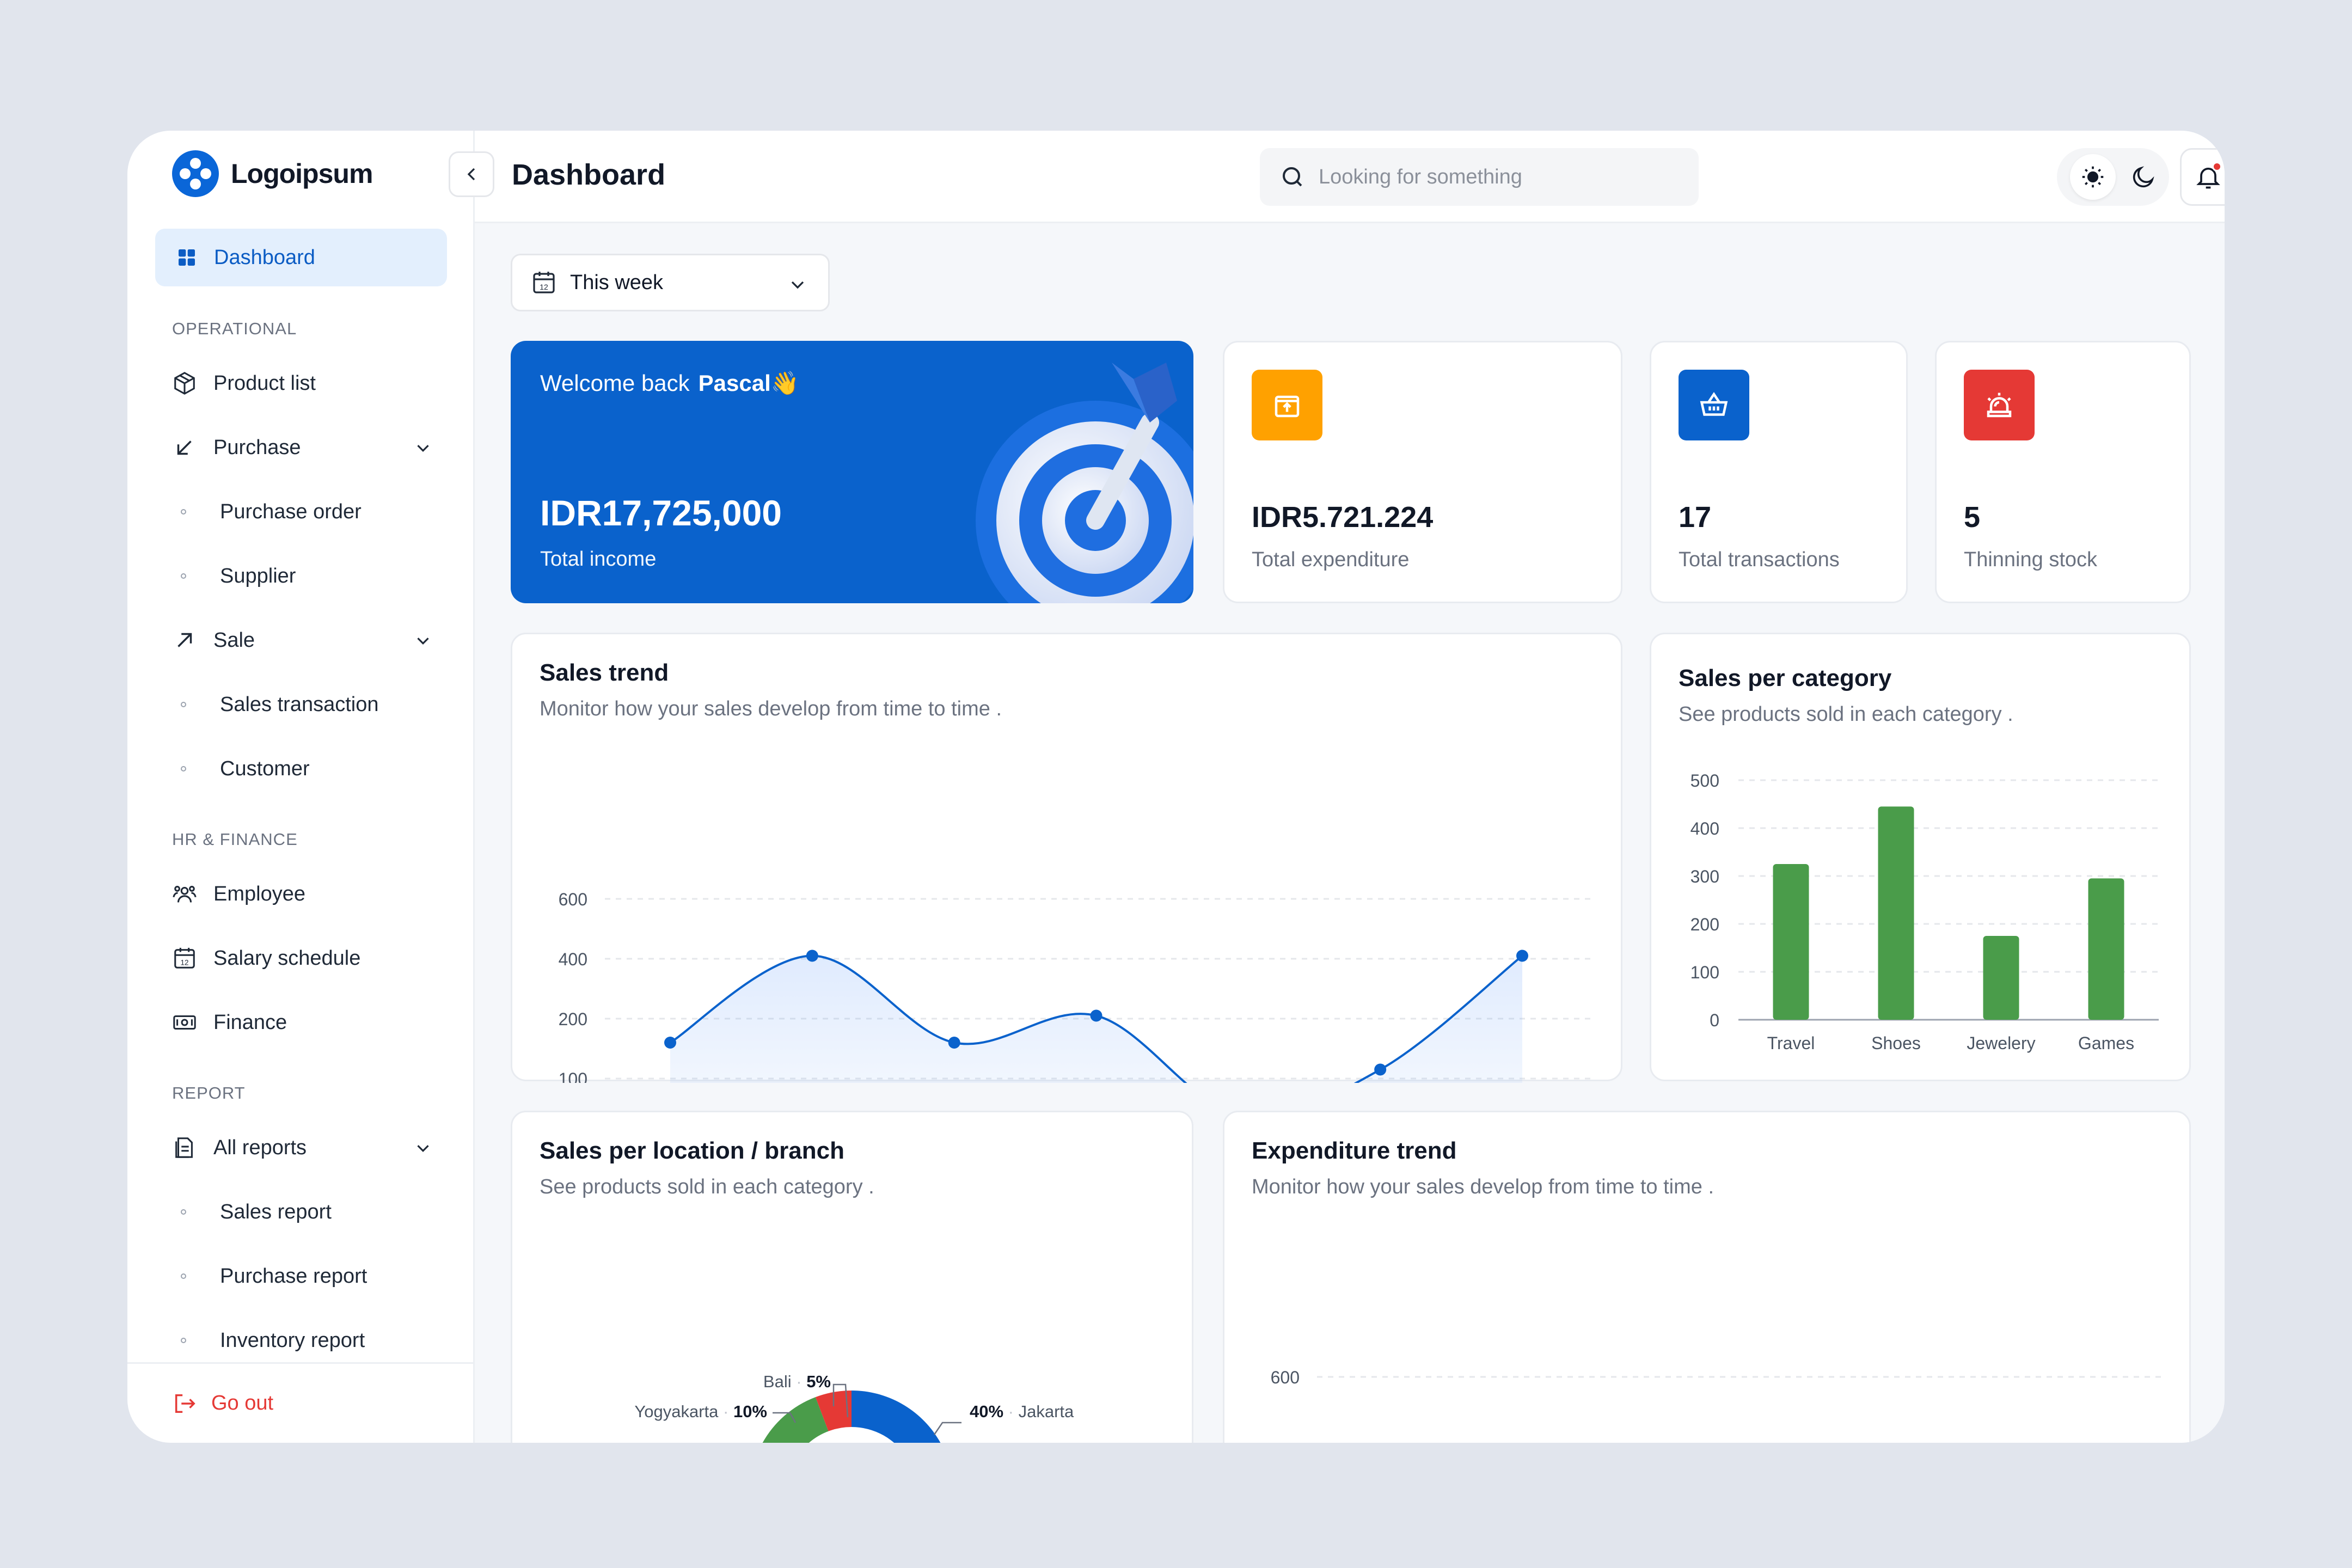  What do you see at coordinates (264, 257) in the screenshot?
I see `sidebar-item-label: Dashboard` at bounding box center [264, 257].